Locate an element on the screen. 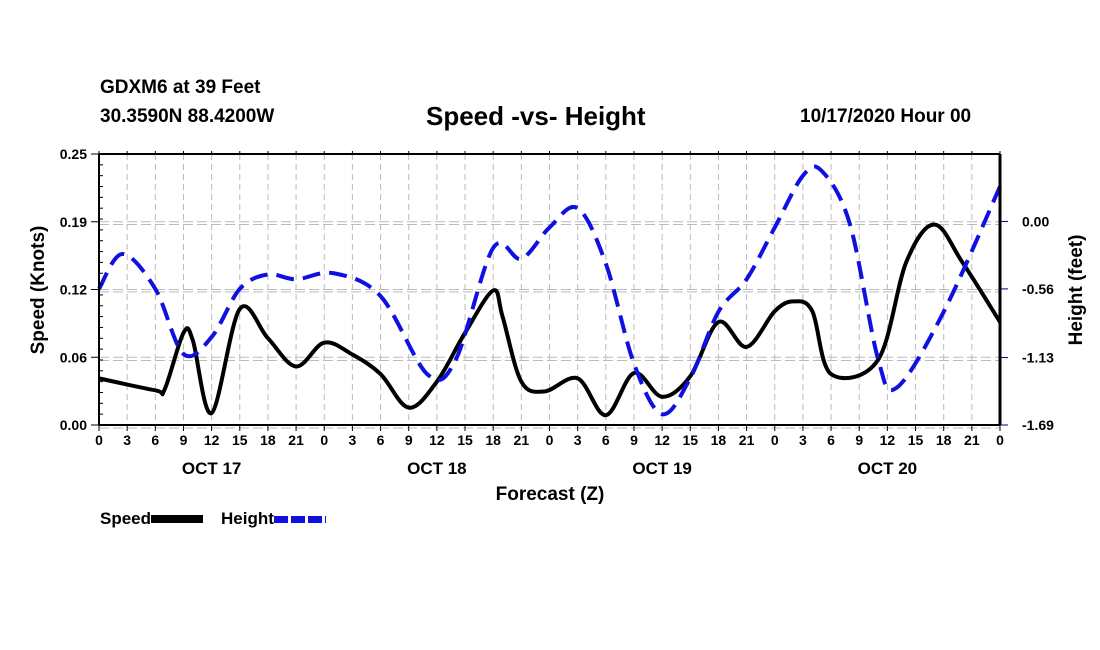 This screenshot has width=1100, height=650. station-label: GDXM6 at 39 Feet is located at coordinates (180, 87).